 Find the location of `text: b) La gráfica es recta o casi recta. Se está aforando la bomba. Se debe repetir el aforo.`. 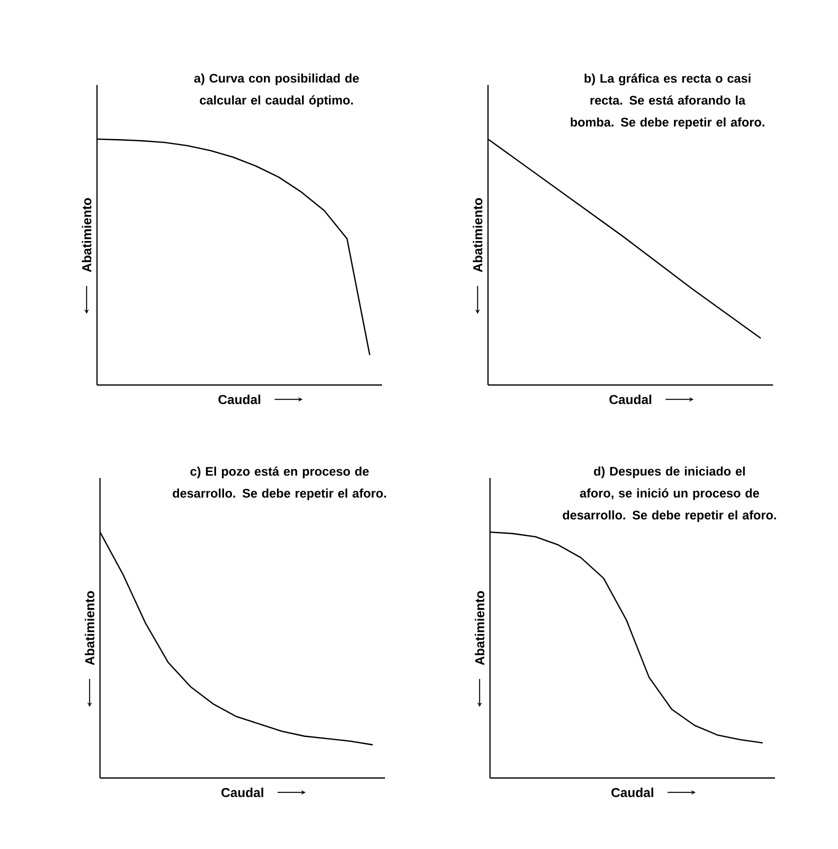

text: b) La gráfica es recta o casi recta. Se está aforando la bomba. Se debe repetir el aforo. is located at coordinates (667, 102).